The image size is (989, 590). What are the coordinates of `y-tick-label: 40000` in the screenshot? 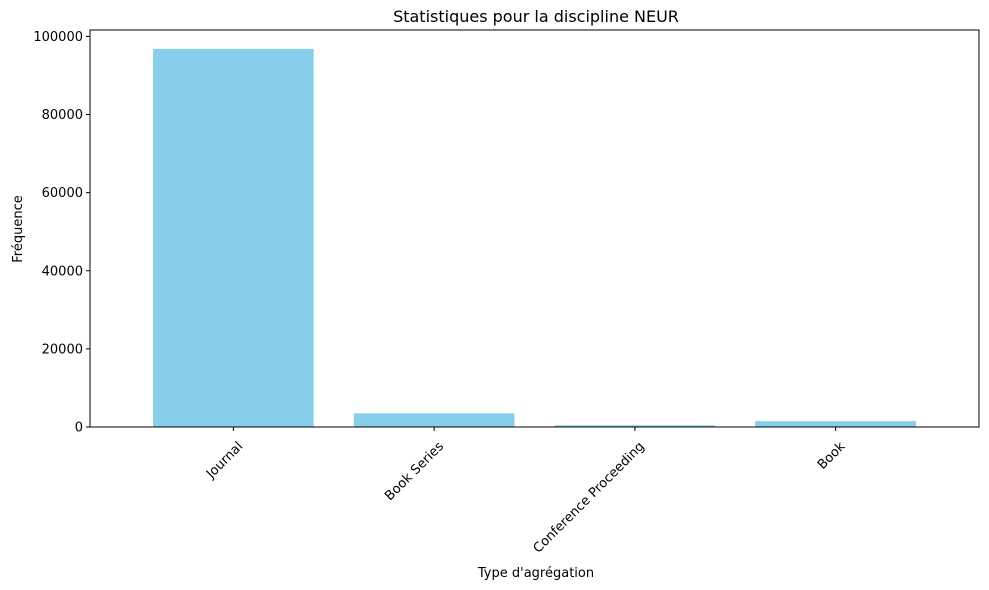 It's located at (62, 271).